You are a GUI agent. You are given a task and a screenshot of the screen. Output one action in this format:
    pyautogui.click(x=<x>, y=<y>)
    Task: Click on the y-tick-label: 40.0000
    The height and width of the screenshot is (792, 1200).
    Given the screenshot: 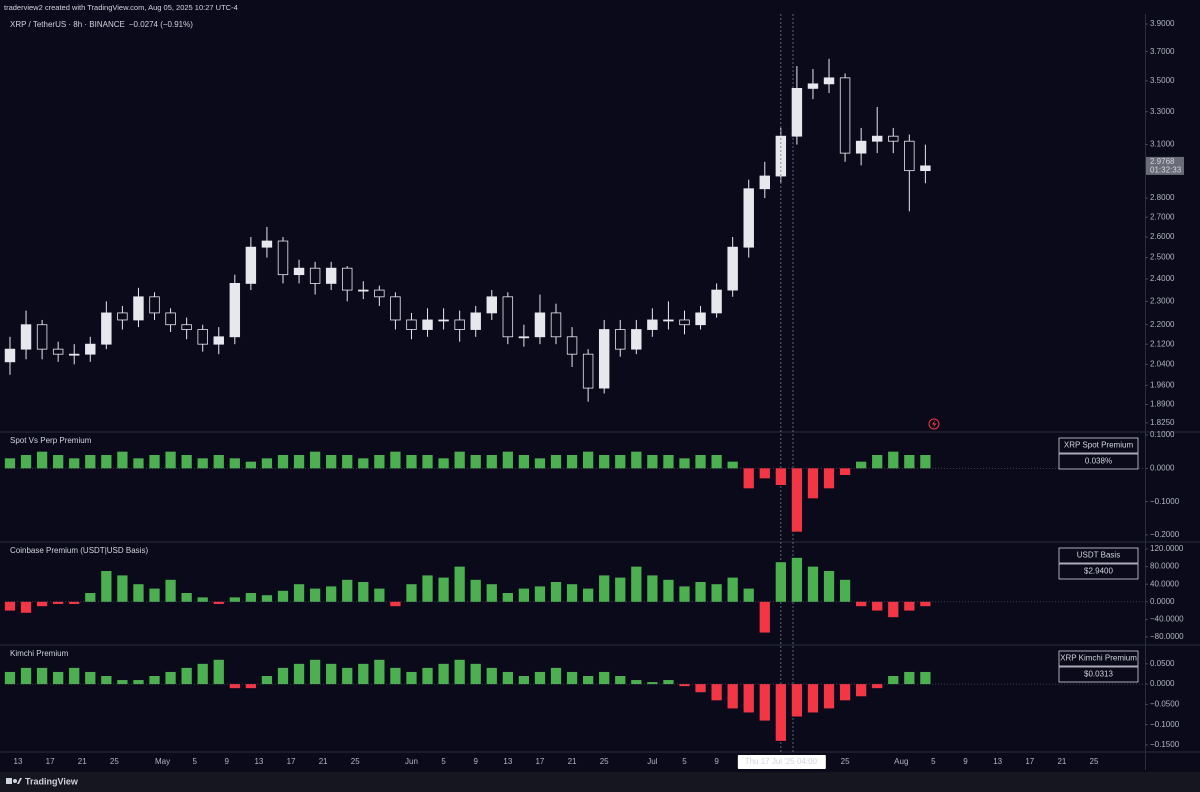 What is the action you would take?
    pyautogui.click(x=1164, y=583)
    